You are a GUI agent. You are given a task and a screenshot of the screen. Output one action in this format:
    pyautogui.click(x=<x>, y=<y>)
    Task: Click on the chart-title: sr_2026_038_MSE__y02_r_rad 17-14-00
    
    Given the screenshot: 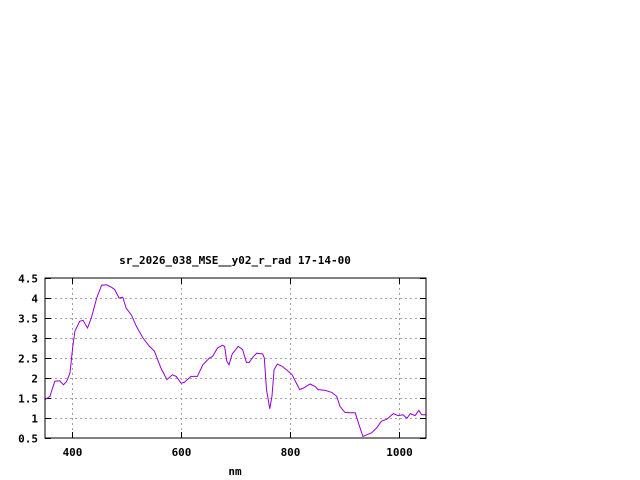 What is the action you would take?
    pyautogui.click(x=235, y=260)
    